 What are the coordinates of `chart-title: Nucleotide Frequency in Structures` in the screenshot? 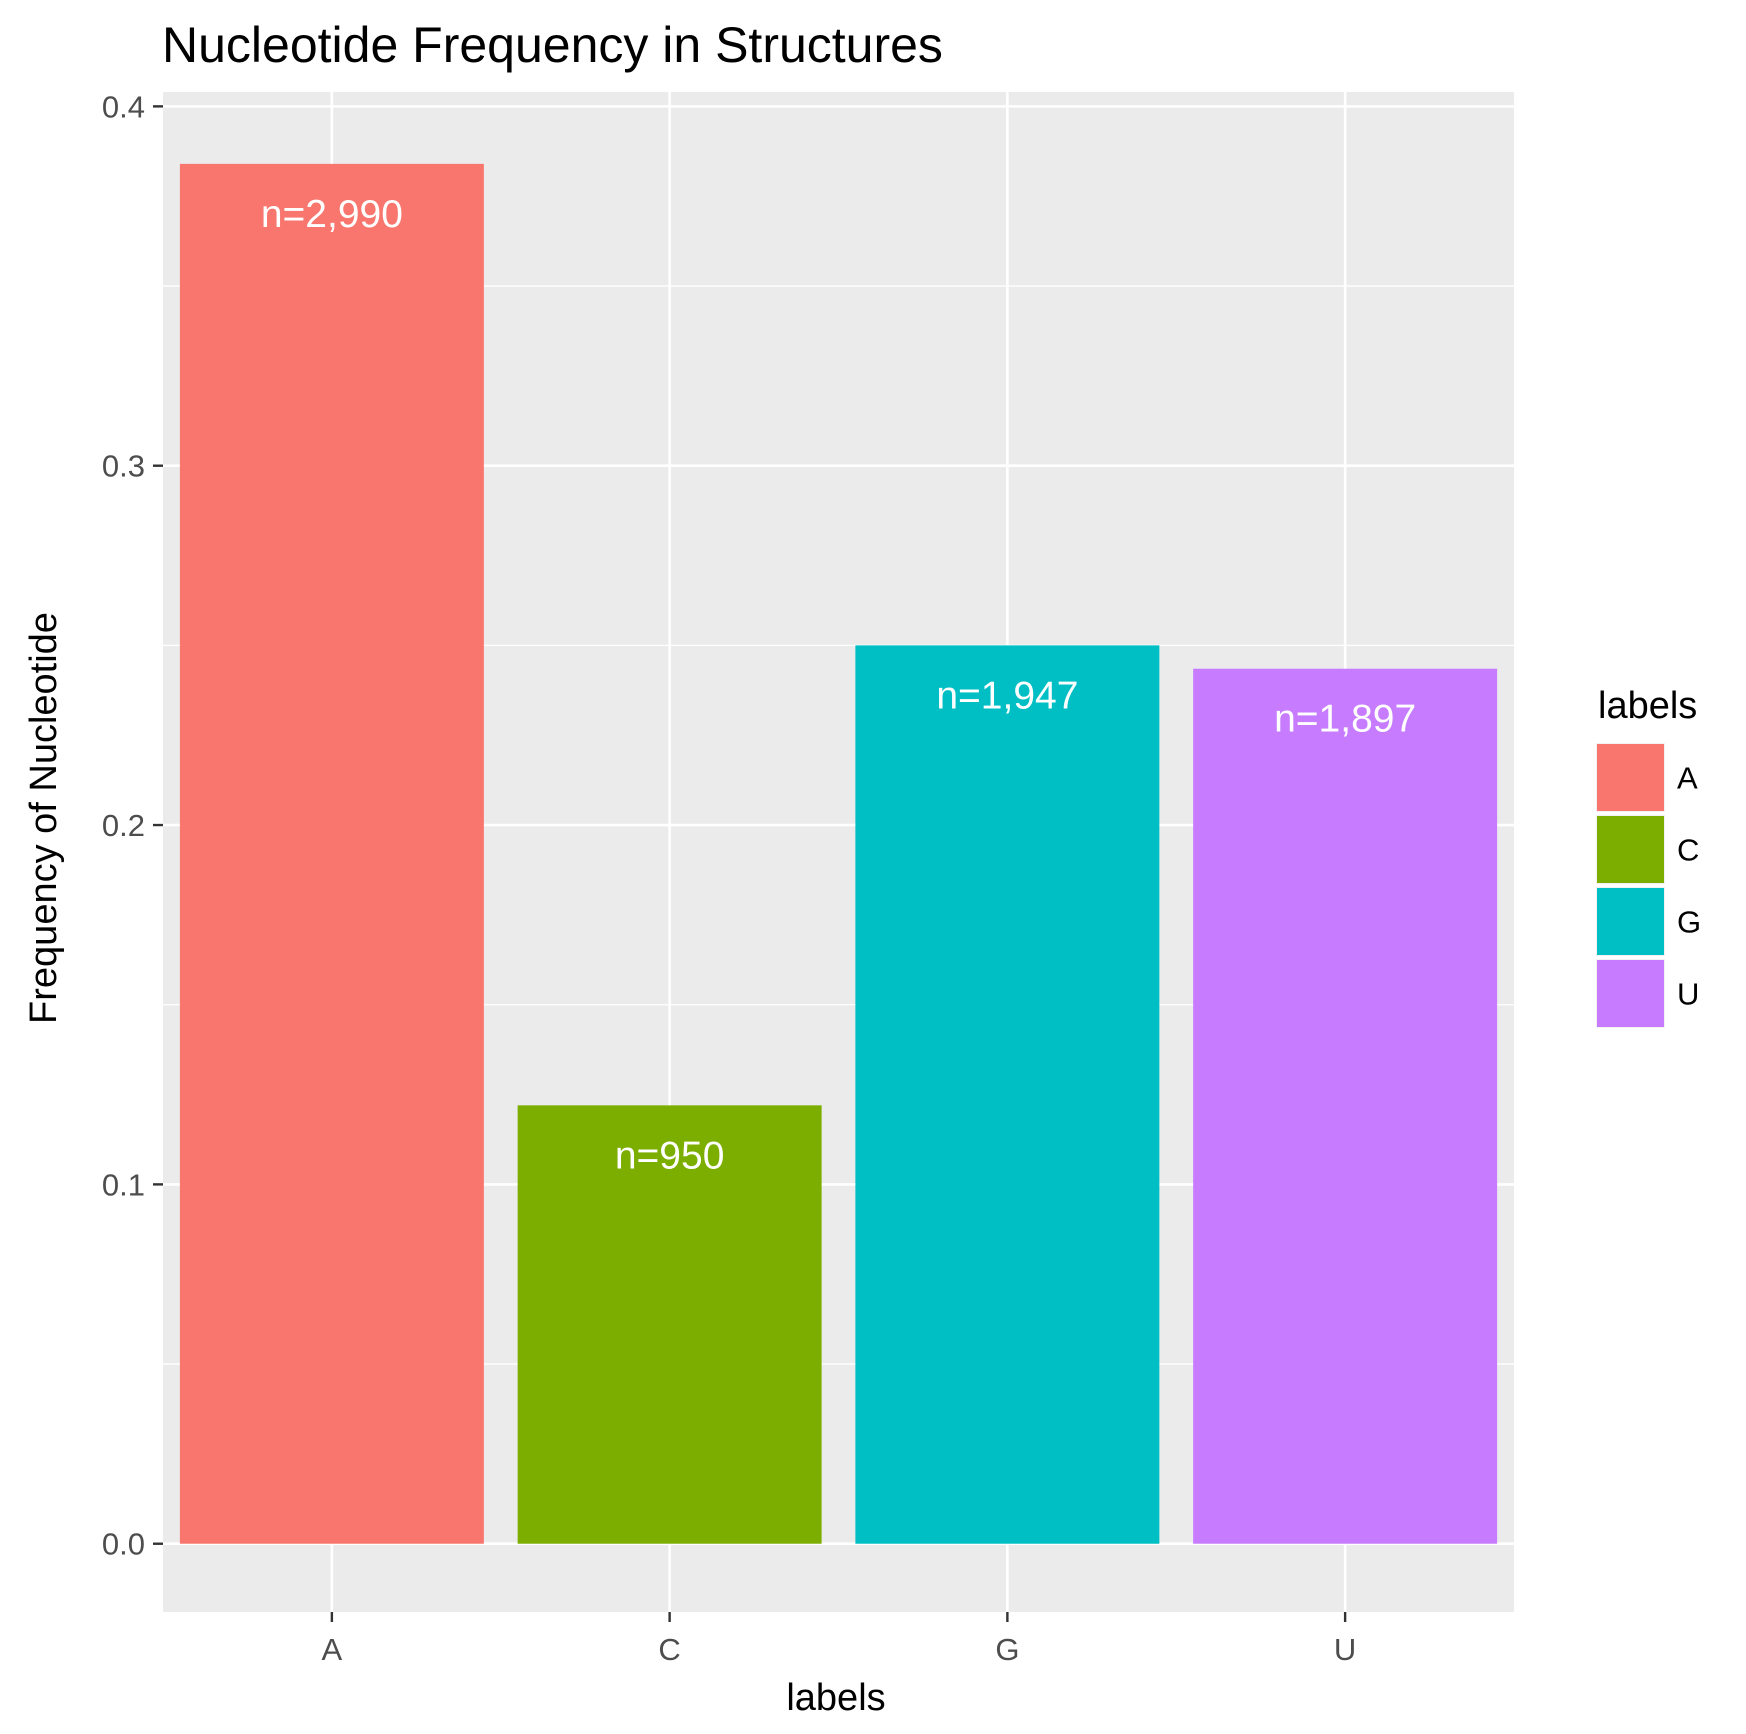 It's located at (552, 45).